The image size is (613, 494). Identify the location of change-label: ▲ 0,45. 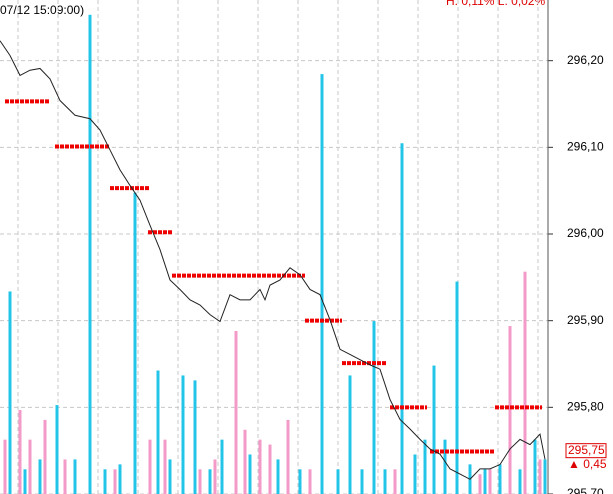
(587, 464).